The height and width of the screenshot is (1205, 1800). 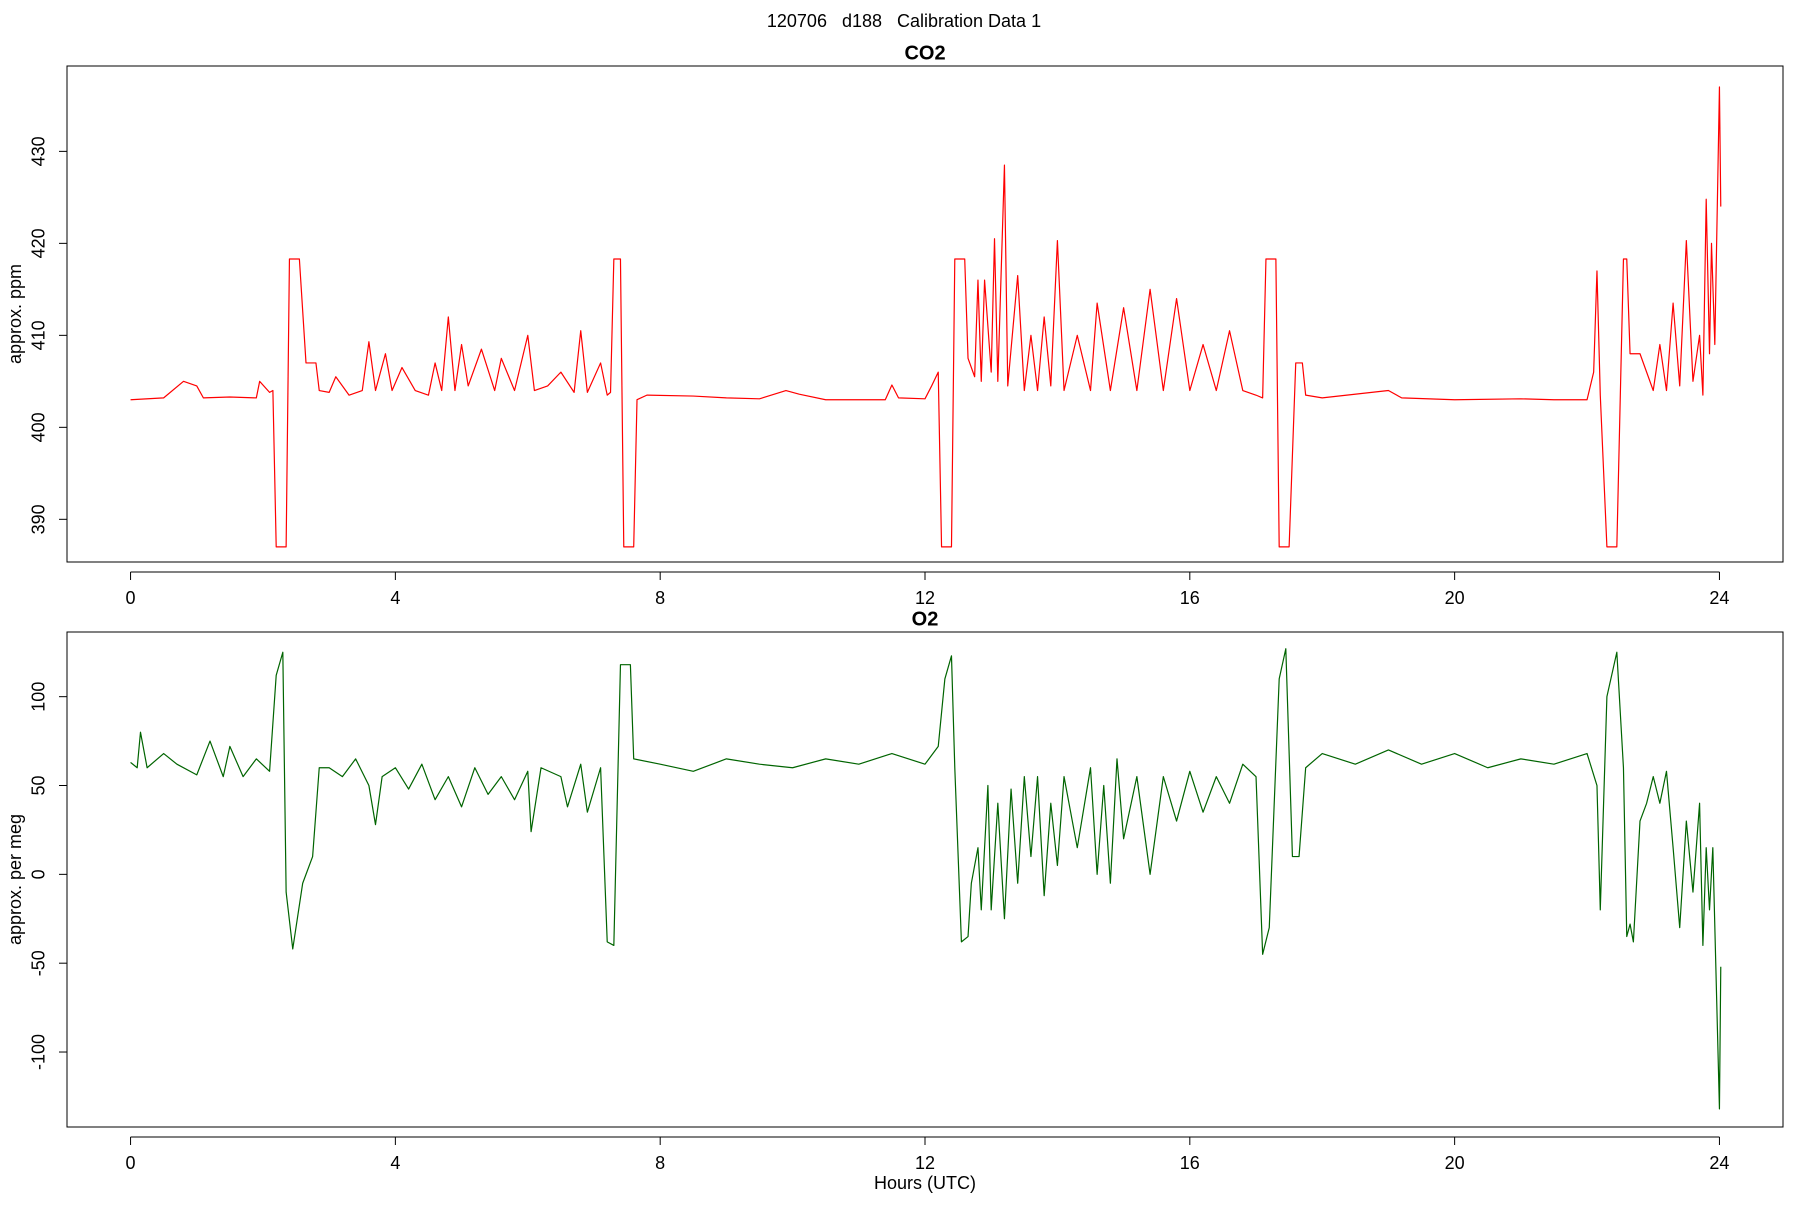 I want to click on y-tick-label: 410, so click(x=39, y=335).